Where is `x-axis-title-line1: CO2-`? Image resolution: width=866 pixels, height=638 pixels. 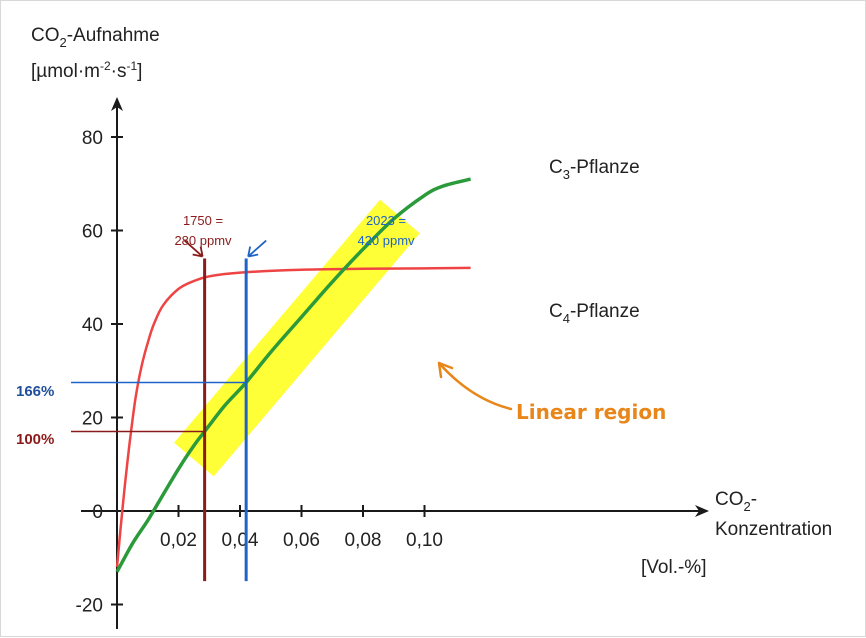
x-axis-title-line1: CO2- is located at coordinates (736, 501).